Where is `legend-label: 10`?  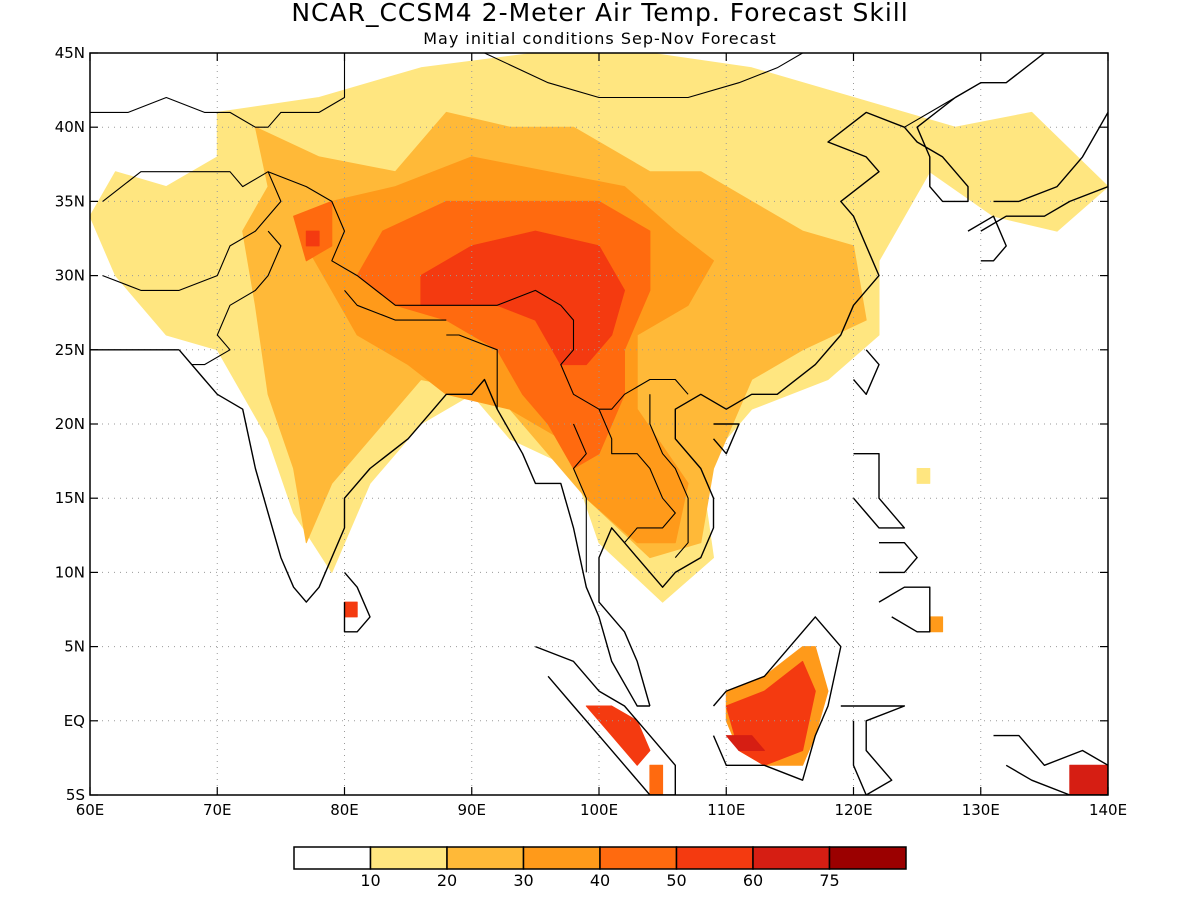 legend-label: 10 is located at coordinates (370, 880).